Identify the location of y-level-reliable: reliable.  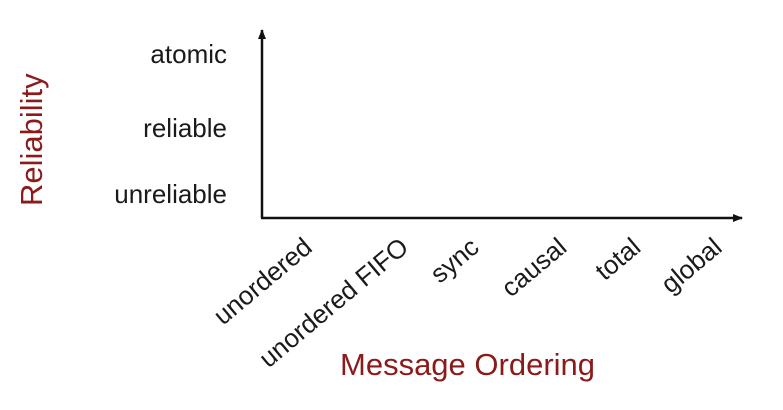
(185, 128).